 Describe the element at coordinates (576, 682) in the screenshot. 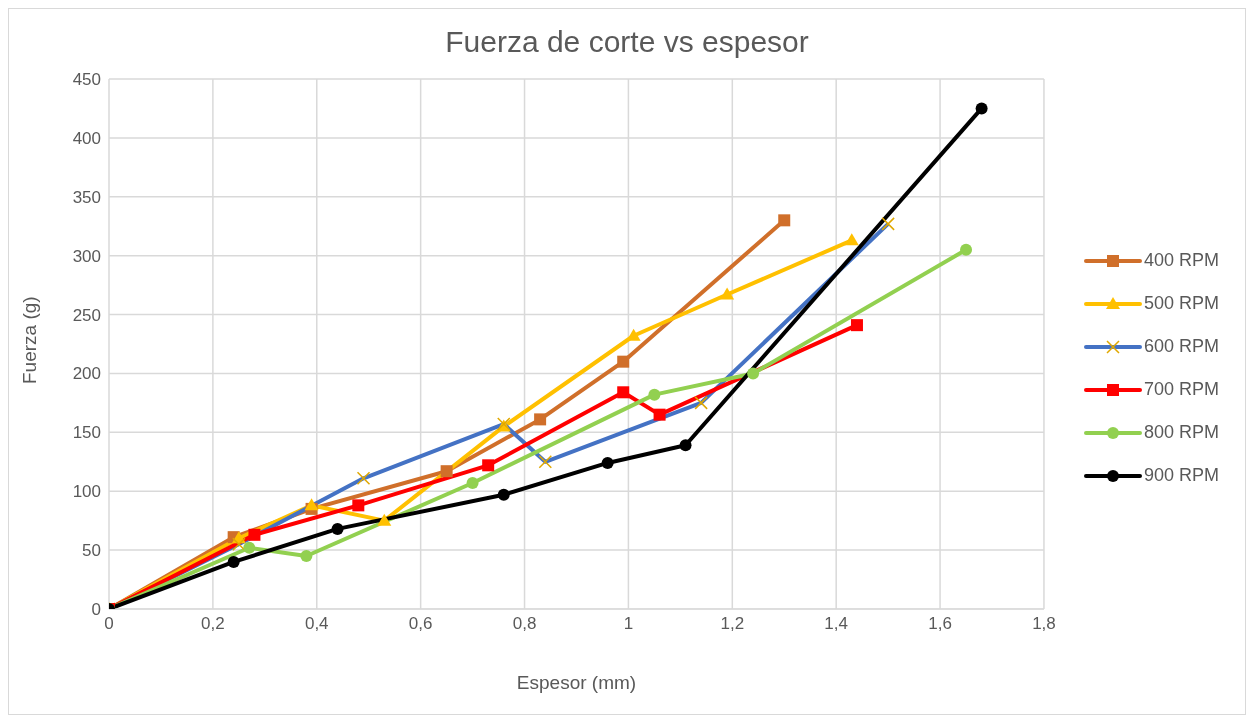

I see `x-axis-title: Espesor (mm)` at that location.